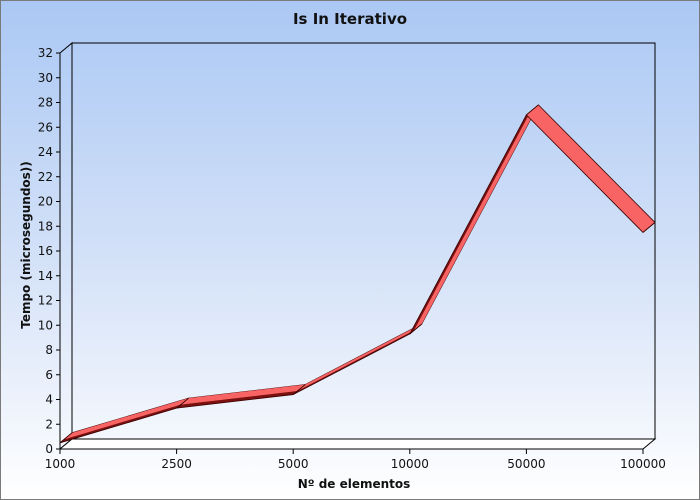 The image size is (700, 500). Describe the element at coordinates (60, 464) in the screenshot. I see `x-tick-label: 1000` at that location.